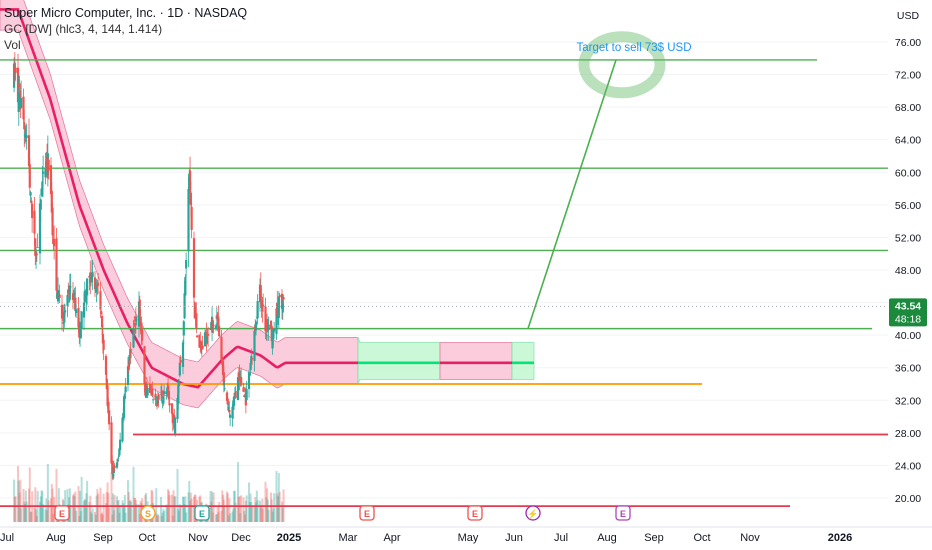 The image size is (932, 550). I want to click on time-tick-label: May, so click(468, 538).